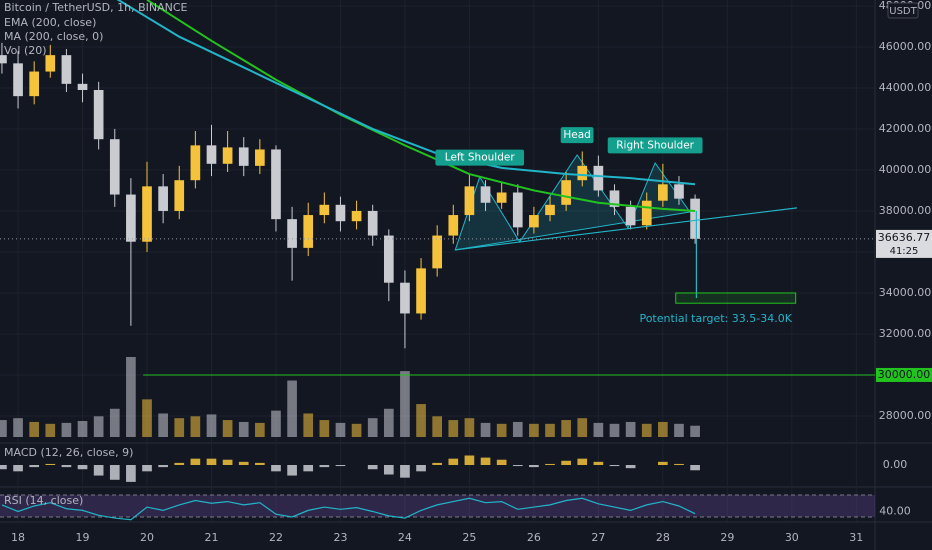  What do you see at coordinates (576, 135) in the screenshot?
I see `annotation-text: Head` at bounding box center [576, 135].